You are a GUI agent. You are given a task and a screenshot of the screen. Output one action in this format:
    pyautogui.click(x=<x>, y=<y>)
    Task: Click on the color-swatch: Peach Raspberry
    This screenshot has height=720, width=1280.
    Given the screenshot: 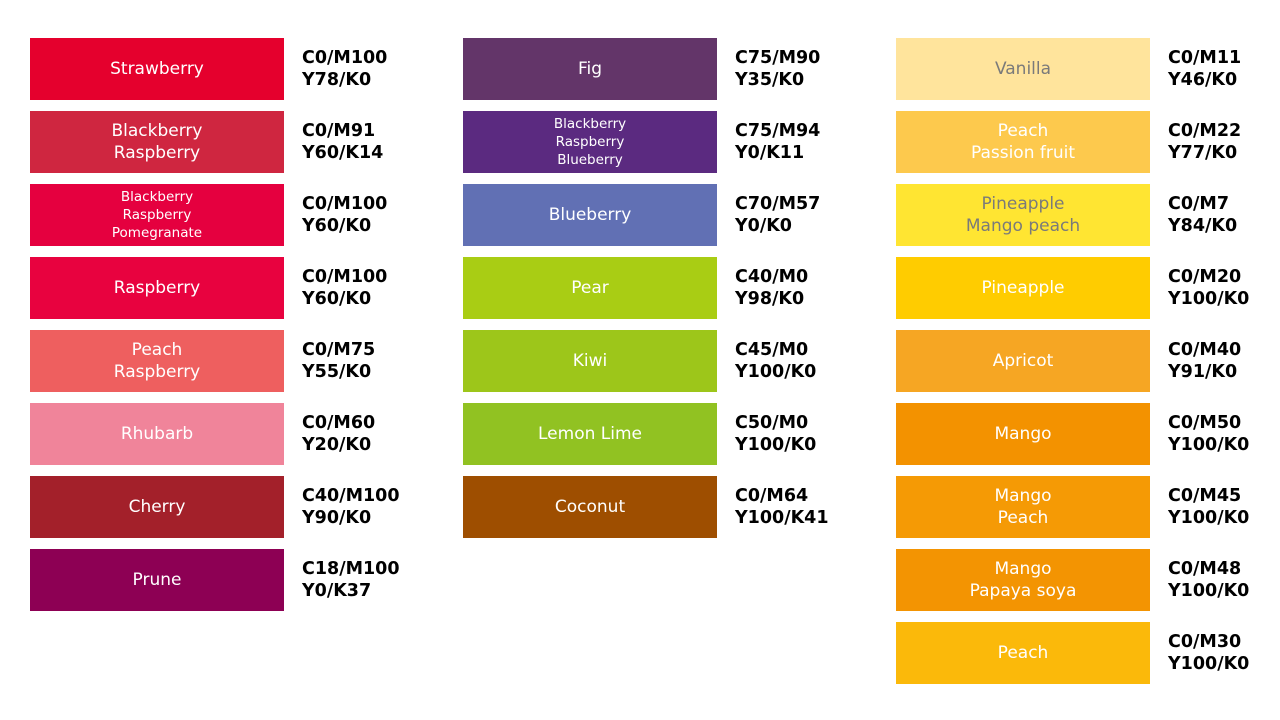 What is the action you would take?
    pyautogui.click(x=157, y=361)
    